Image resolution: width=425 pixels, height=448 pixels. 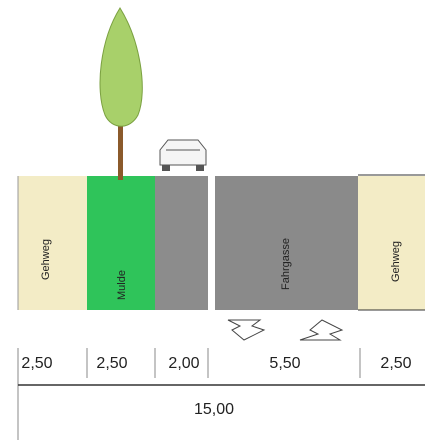 What do you see at coordinates (121, 243) in the screenshot?
I see `swale` at bounding box center [121, 243].